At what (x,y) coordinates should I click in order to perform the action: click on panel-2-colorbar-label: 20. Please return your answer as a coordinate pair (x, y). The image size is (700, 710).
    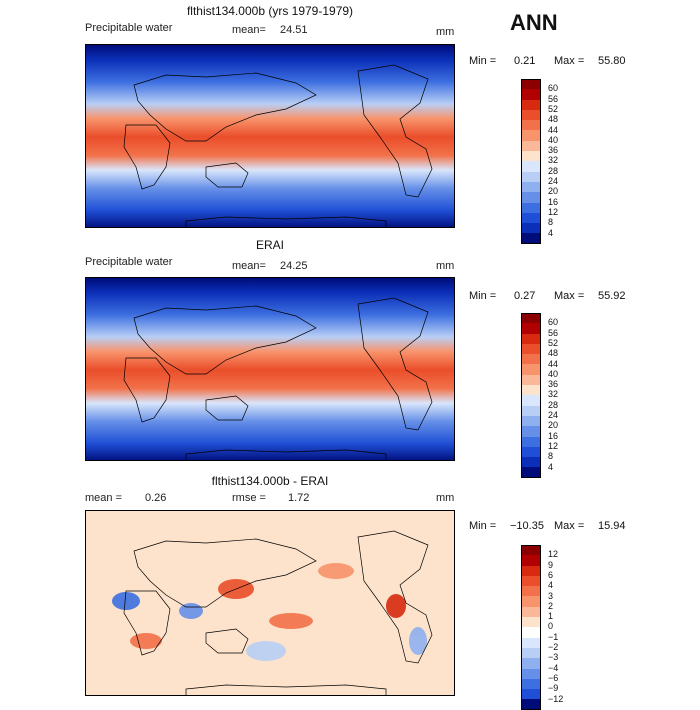
    Looking at the image, I should click on (553, 425).